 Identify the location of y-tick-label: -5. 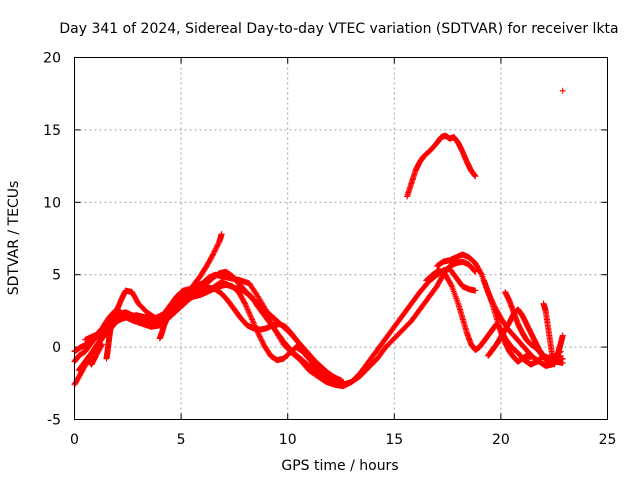
(54, 421).